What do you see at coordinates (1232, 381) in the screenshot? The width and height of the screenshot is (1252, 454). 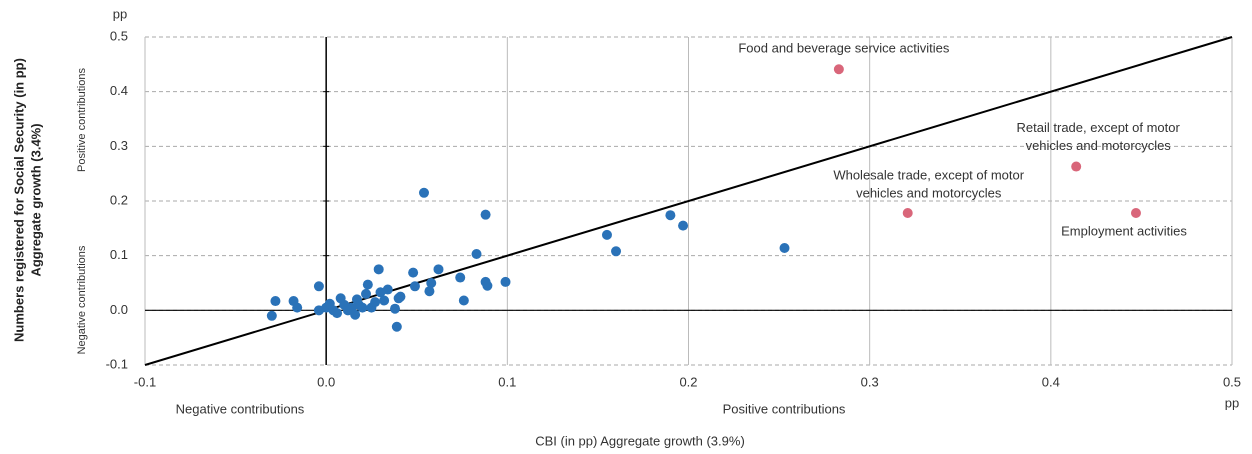 I see `x-tick-label: 0.5` at bounding box center [1232, 381].